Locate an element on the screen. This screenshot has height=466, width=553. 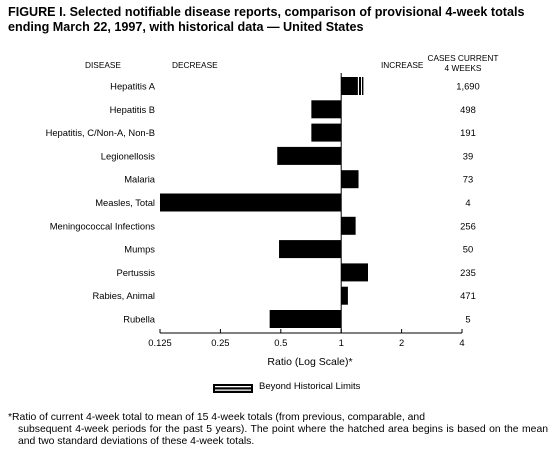
cases-count: 191 is located at coordinates (468, 132).